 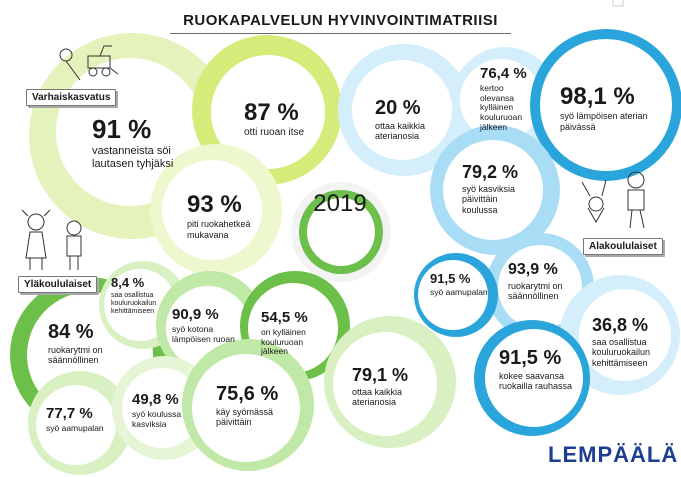 I want to click on stat-y5-text: ottaa kaikkia aterianosia, so click(x=377, y=397).